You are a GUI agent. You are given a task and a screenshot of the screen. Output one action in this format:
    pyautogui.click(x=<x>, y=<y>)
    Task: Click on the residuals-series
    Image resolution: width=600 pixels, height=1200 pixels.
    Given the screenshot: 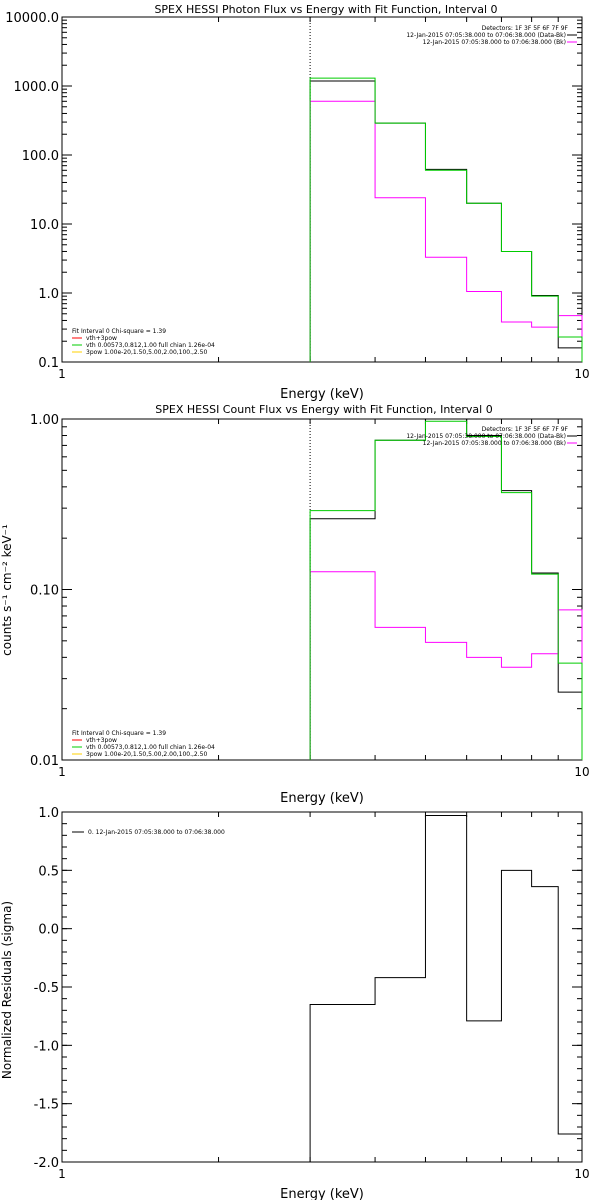 What is the action you would take?
    pyautogui.click(x=446, y=988)
    